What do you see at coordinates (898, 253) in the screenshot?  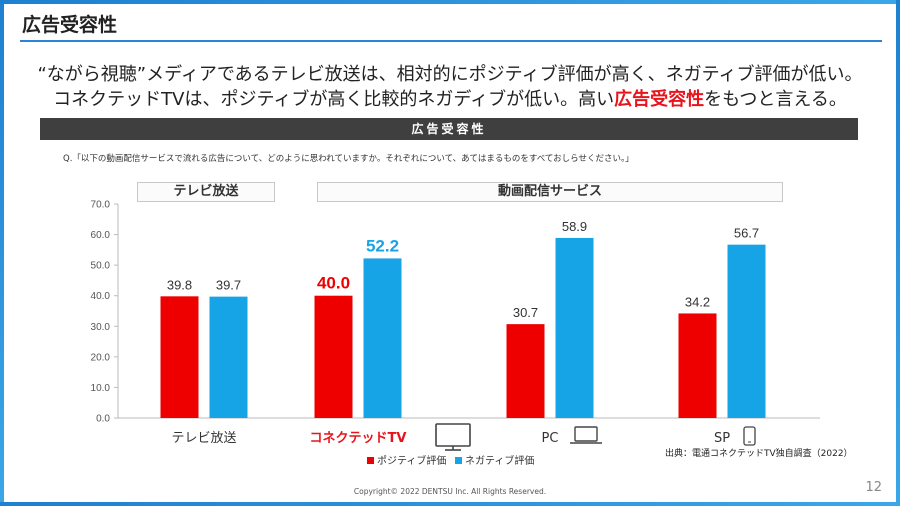 I see `frame-right-border` at bounding box center [898, 253].